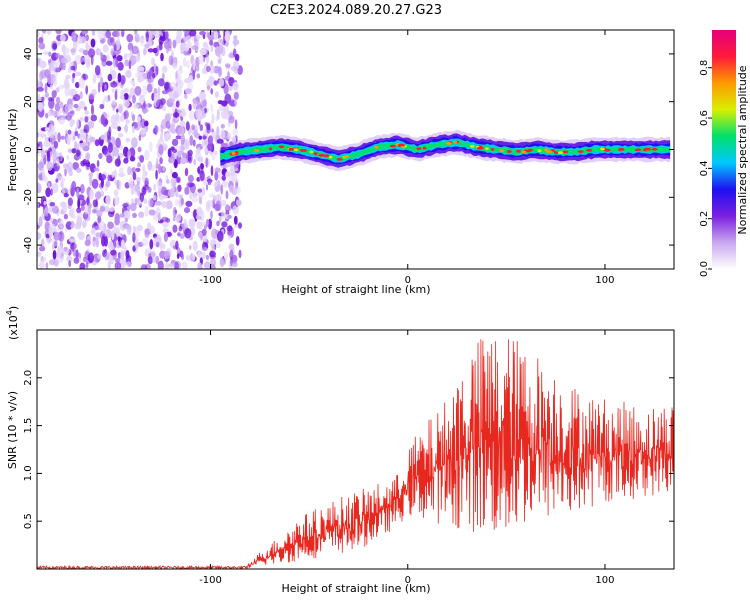 This screenshot has width=750, height=600. I want to click on colorbar-label: Normalized spectral amplitude, so click(742, 149).